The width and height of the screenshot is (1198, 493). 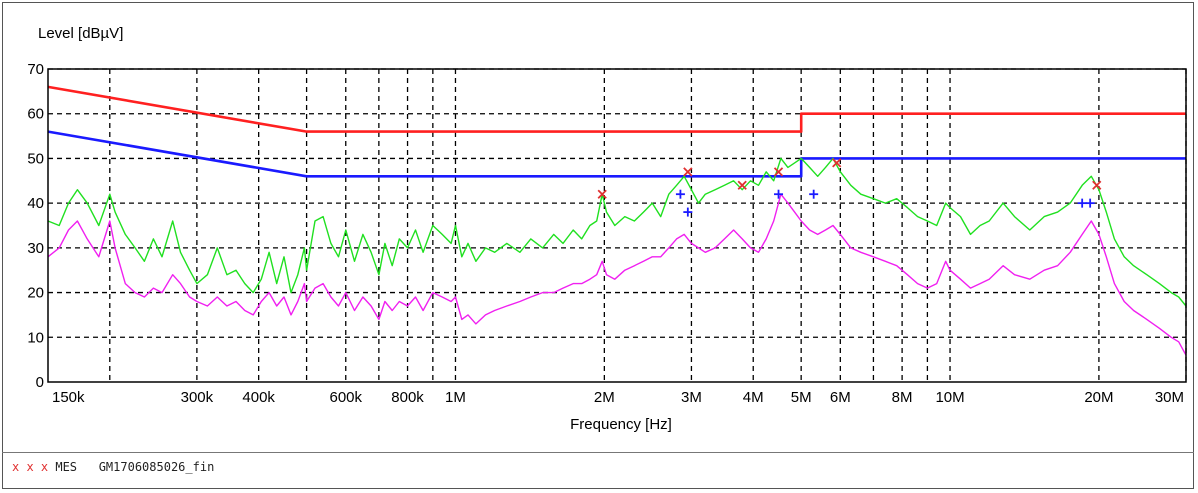 What do you see at coordinates (35, 158) in the screenshot?
I see `y-tick-label: 50` at bounding box center [35, 158].